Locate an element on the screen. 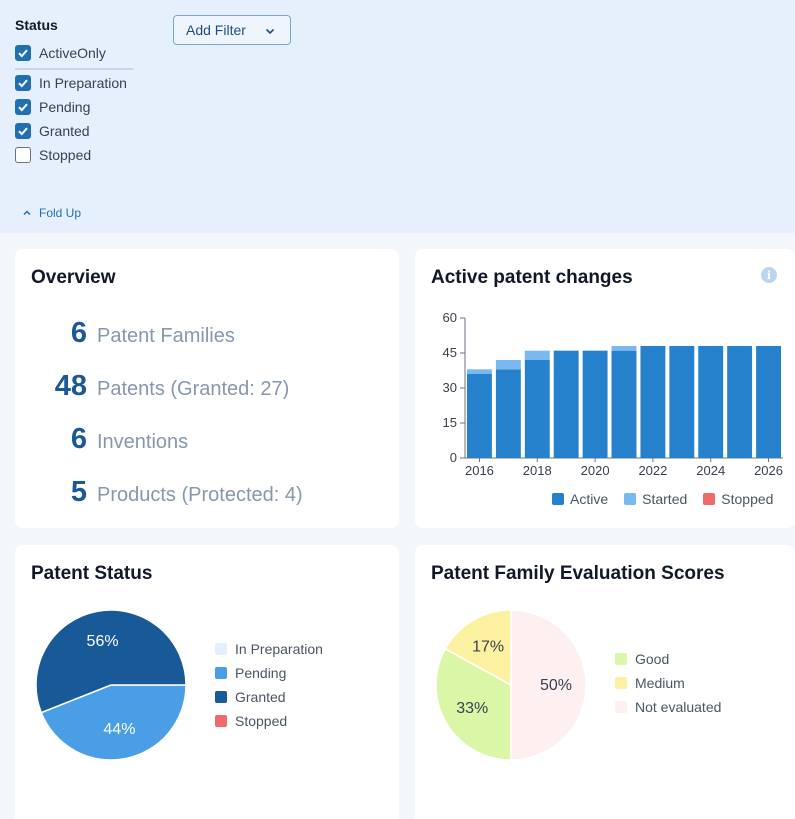 The image size is (795, 819). y-tick-label: 15 is located at coordinates (450, 422).